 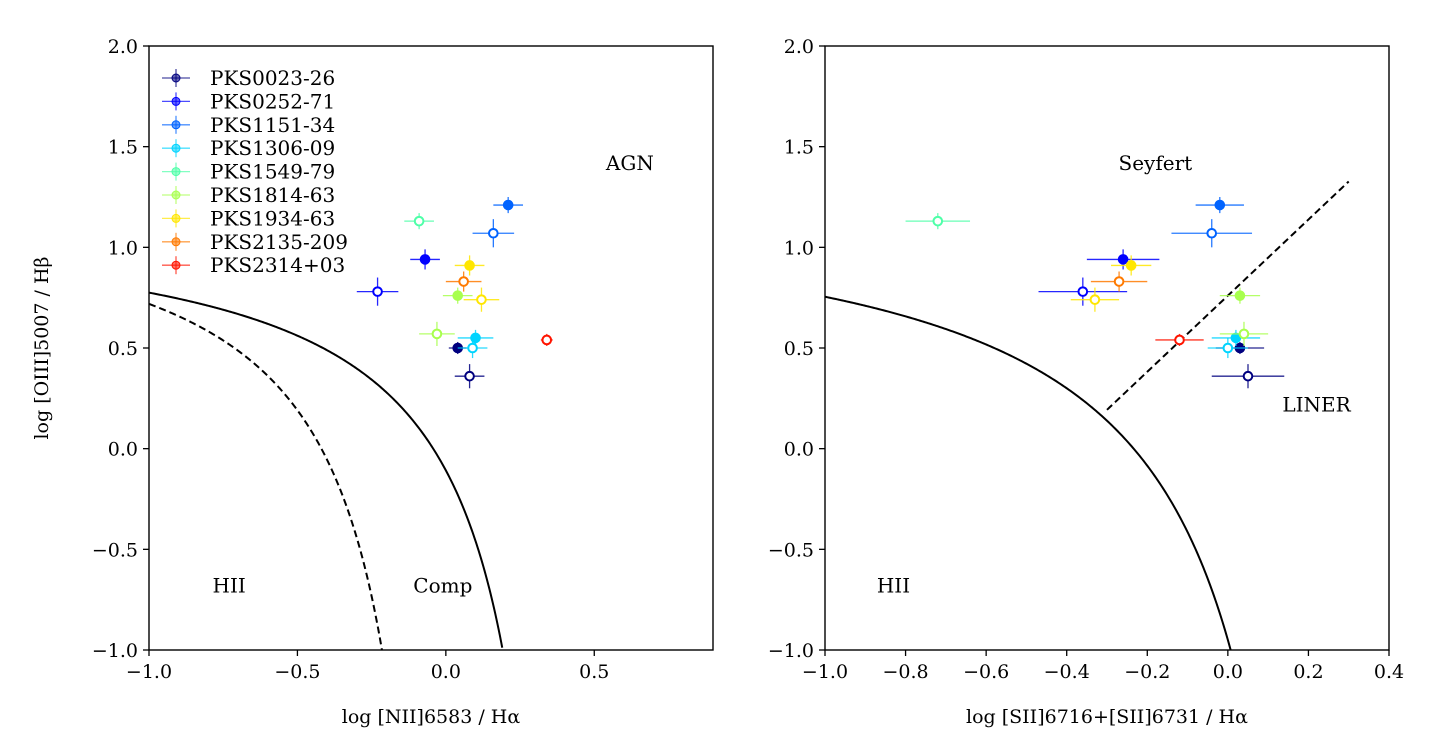 I want to click on legend-entry: PKS1934-63, so click(x=248, y=218).